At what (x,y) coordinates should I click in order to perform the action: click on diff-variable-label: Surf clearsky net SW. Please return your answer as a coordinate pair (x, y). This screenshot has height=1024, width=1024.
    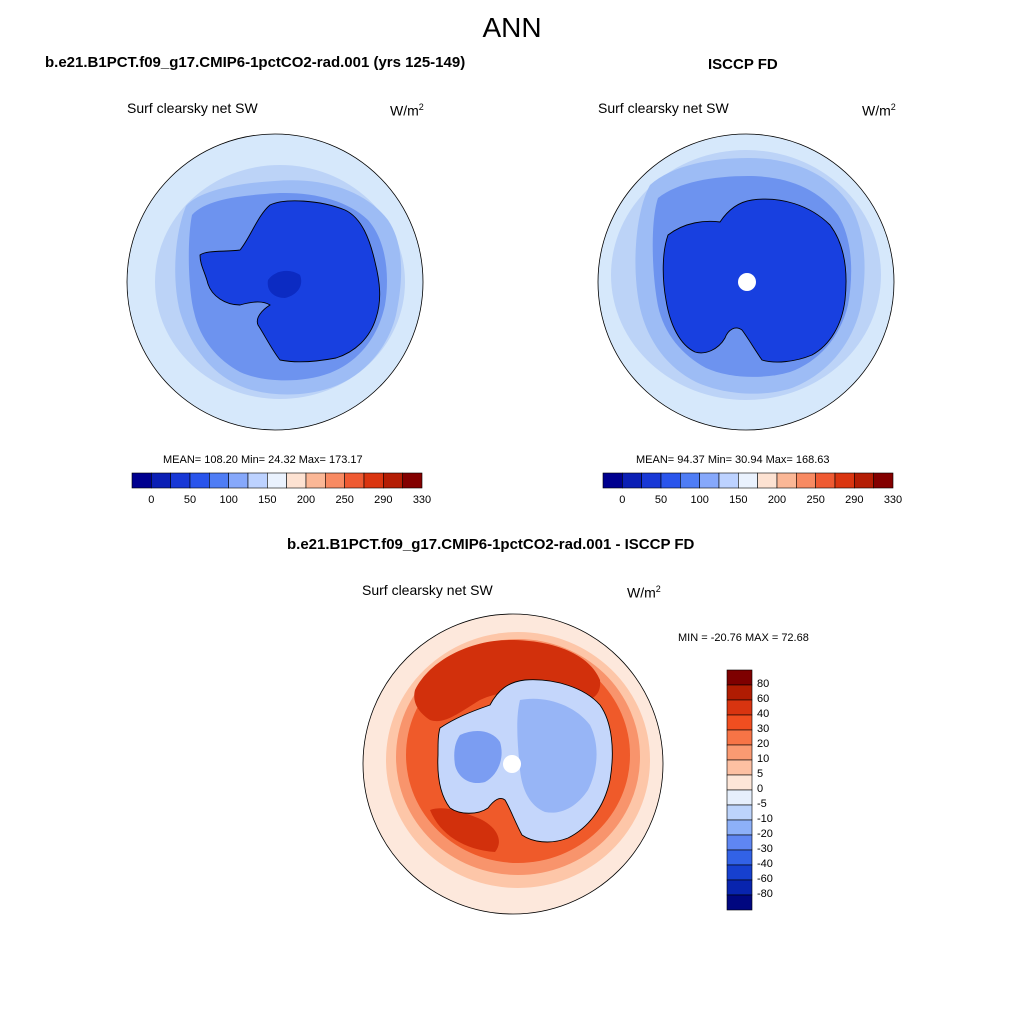
    Looking at the image, I should click on (427, 590).